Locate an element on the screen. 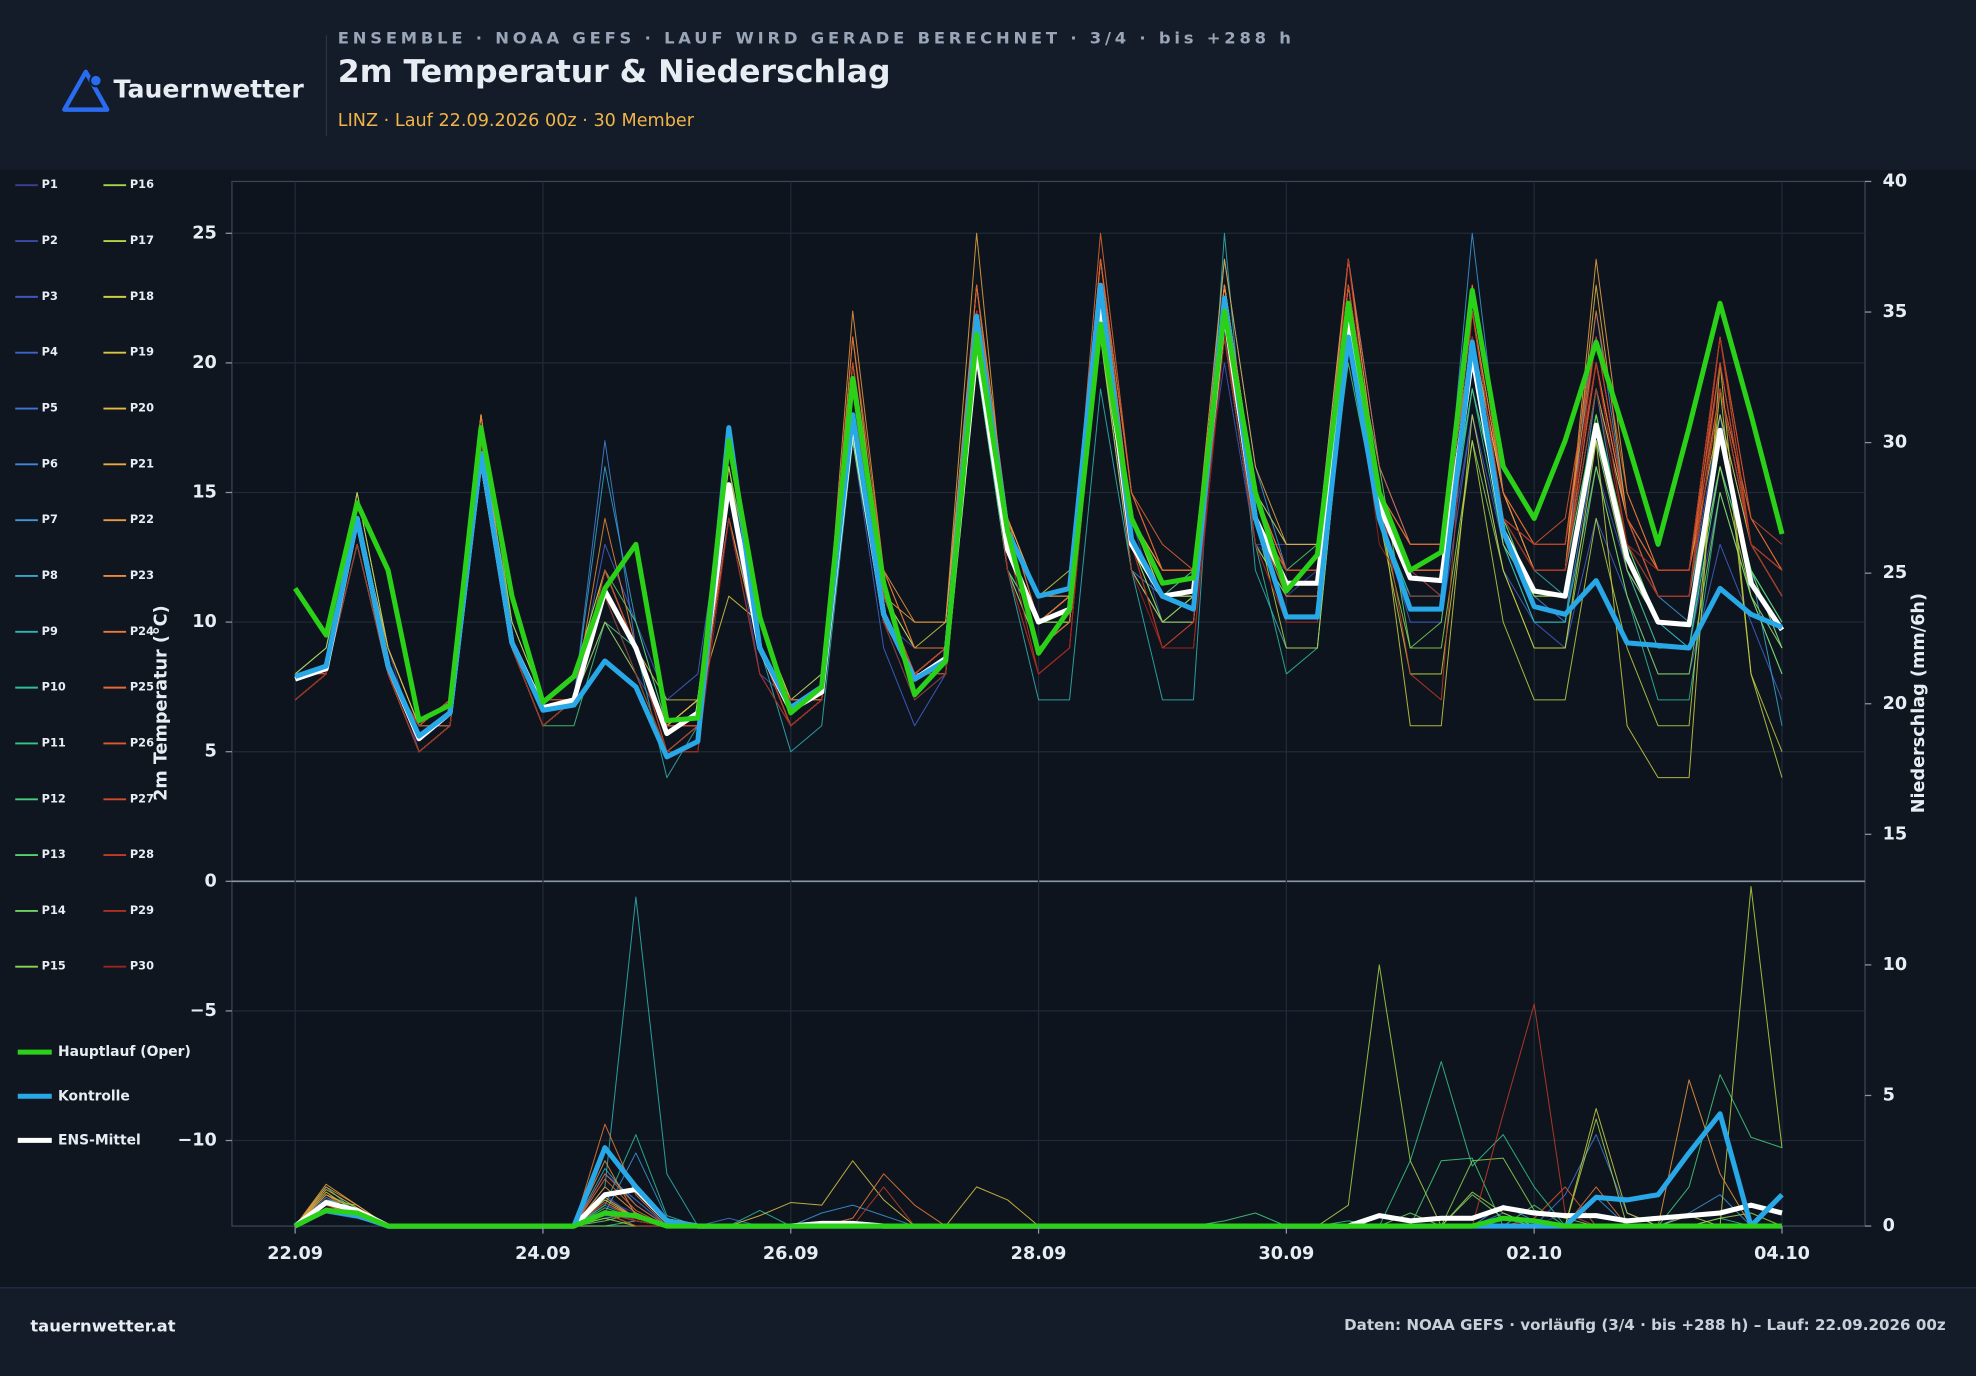  y-tick-label: 25 is located at coordinates (204, 233).